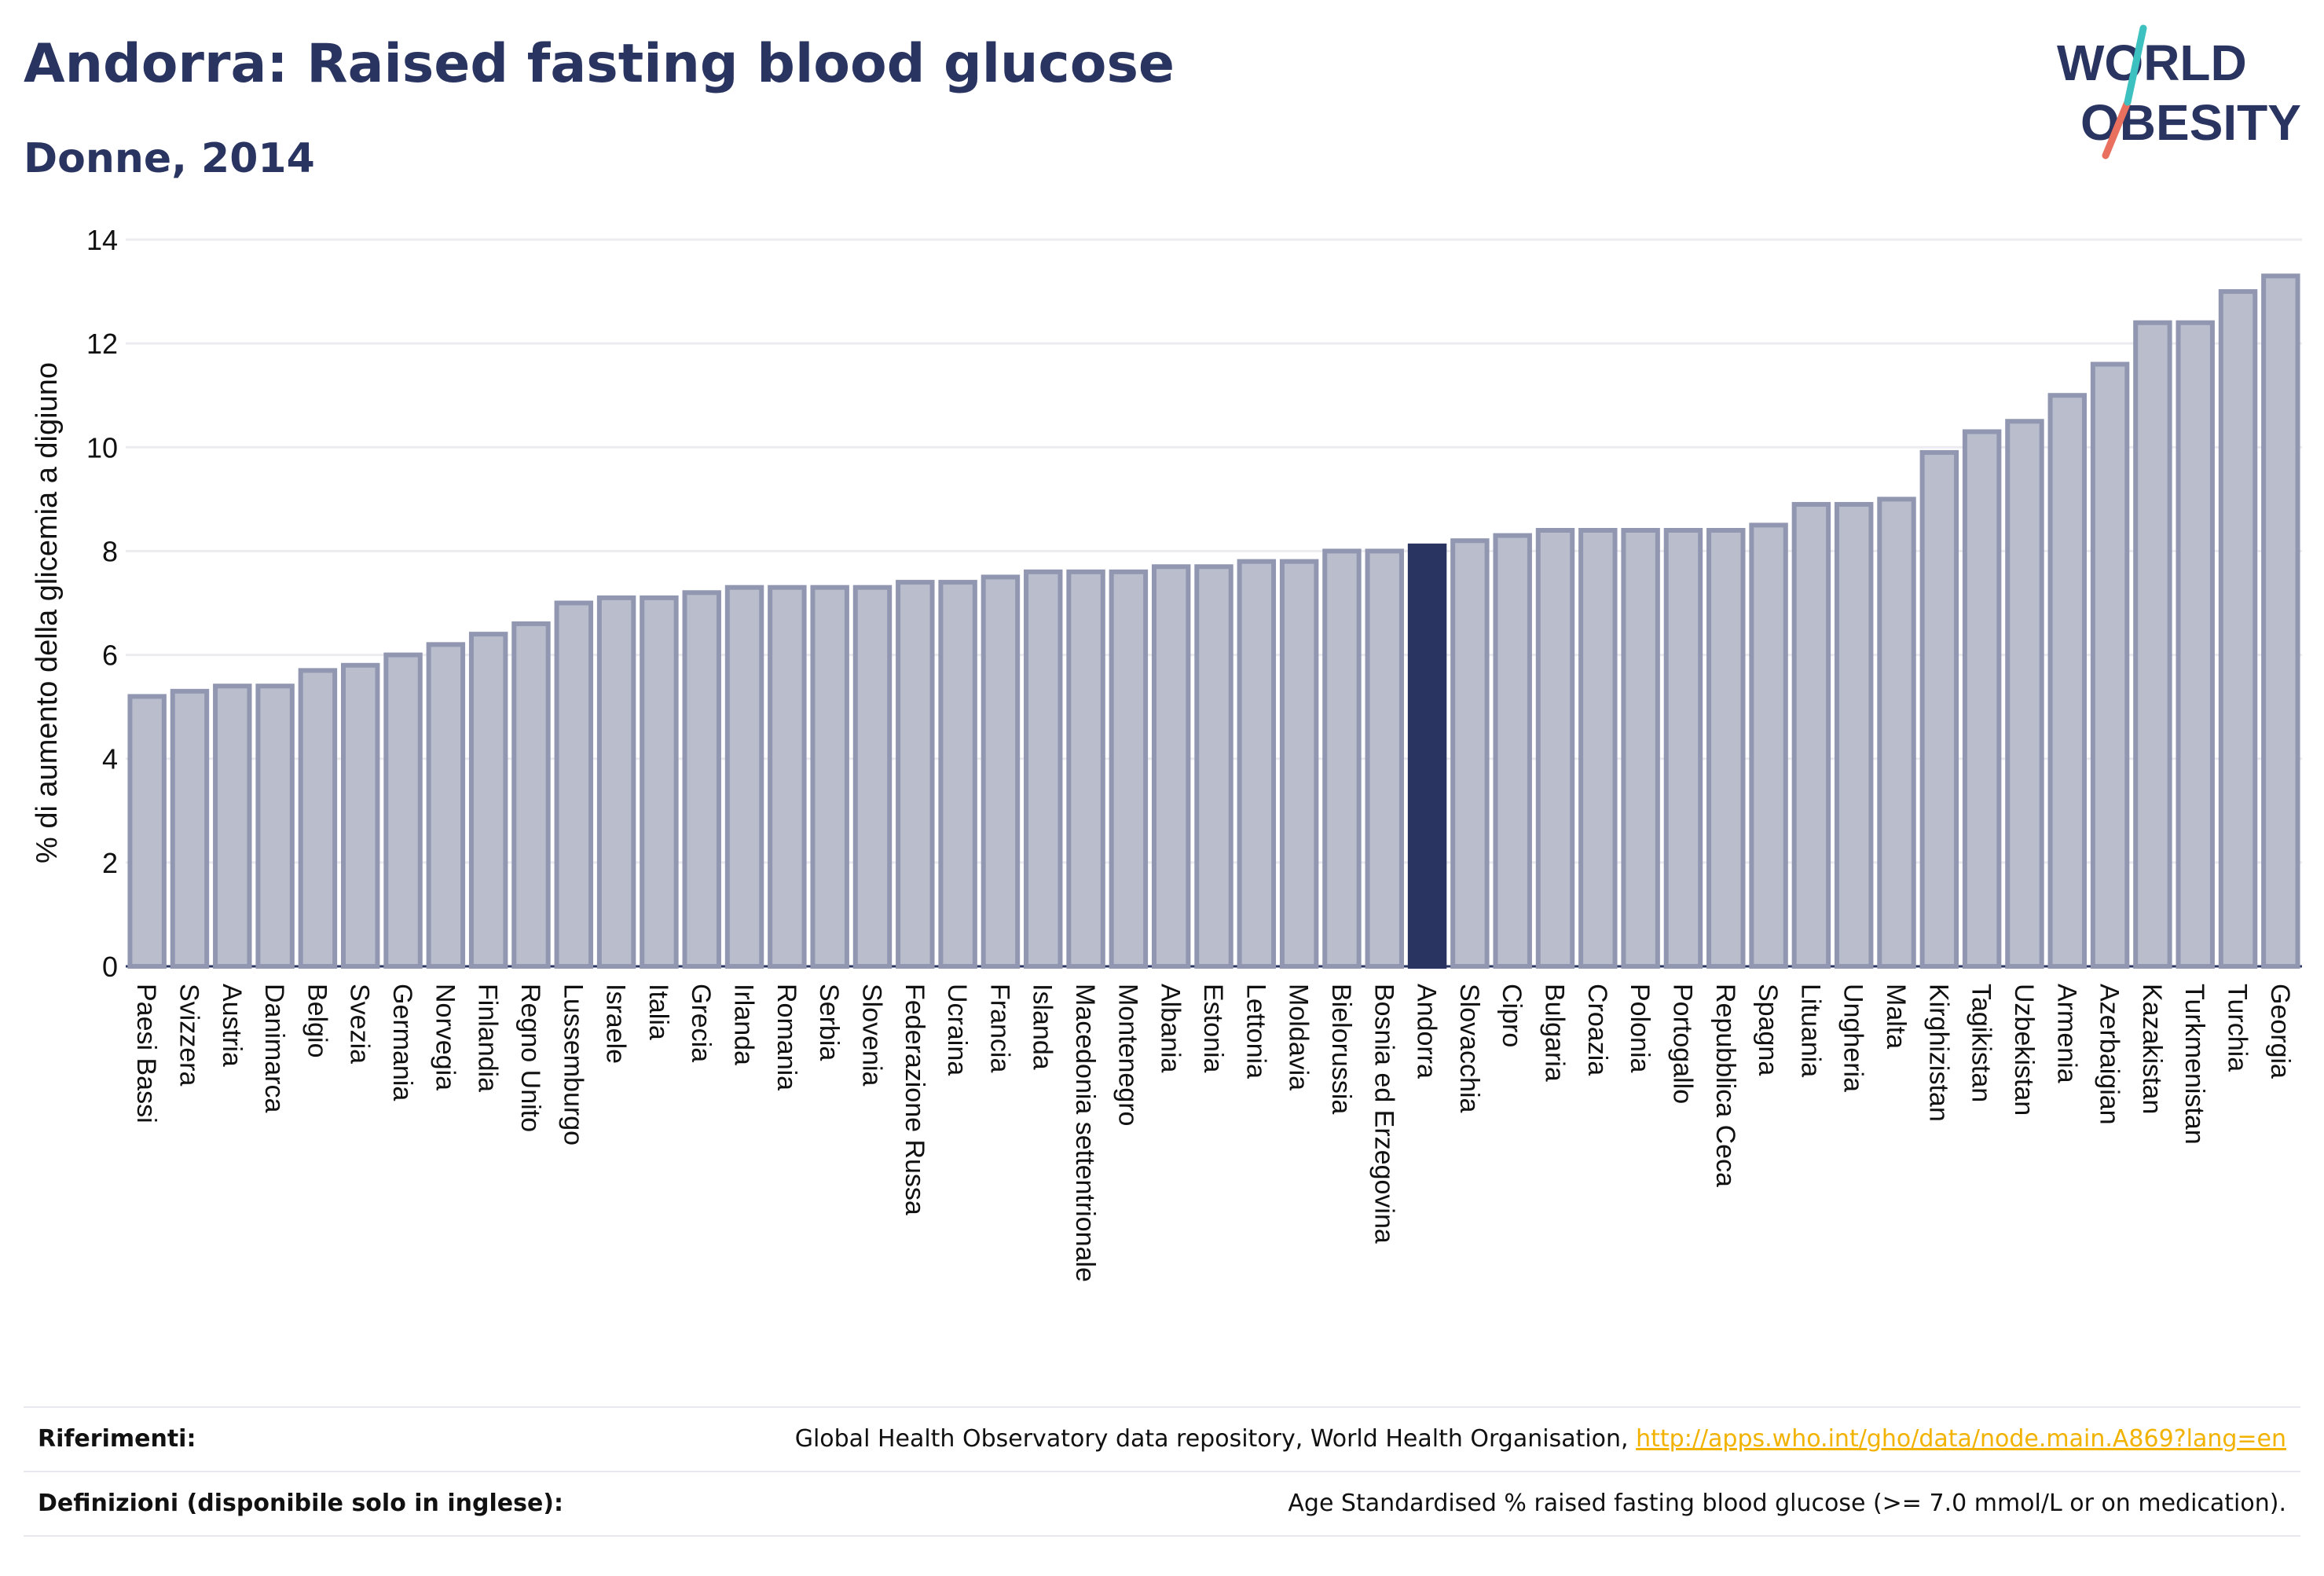  I want to click on x-tick-label: Austria, so click(232, 1025).